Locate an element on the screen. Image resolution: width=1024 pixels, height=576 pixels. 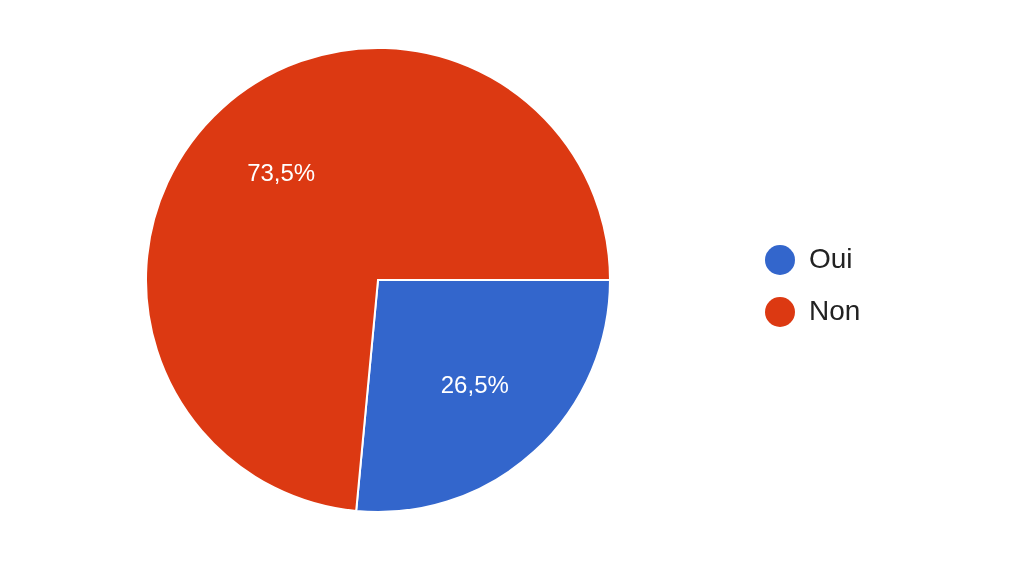
legend-label: Non is located at coordinates (835, 310).